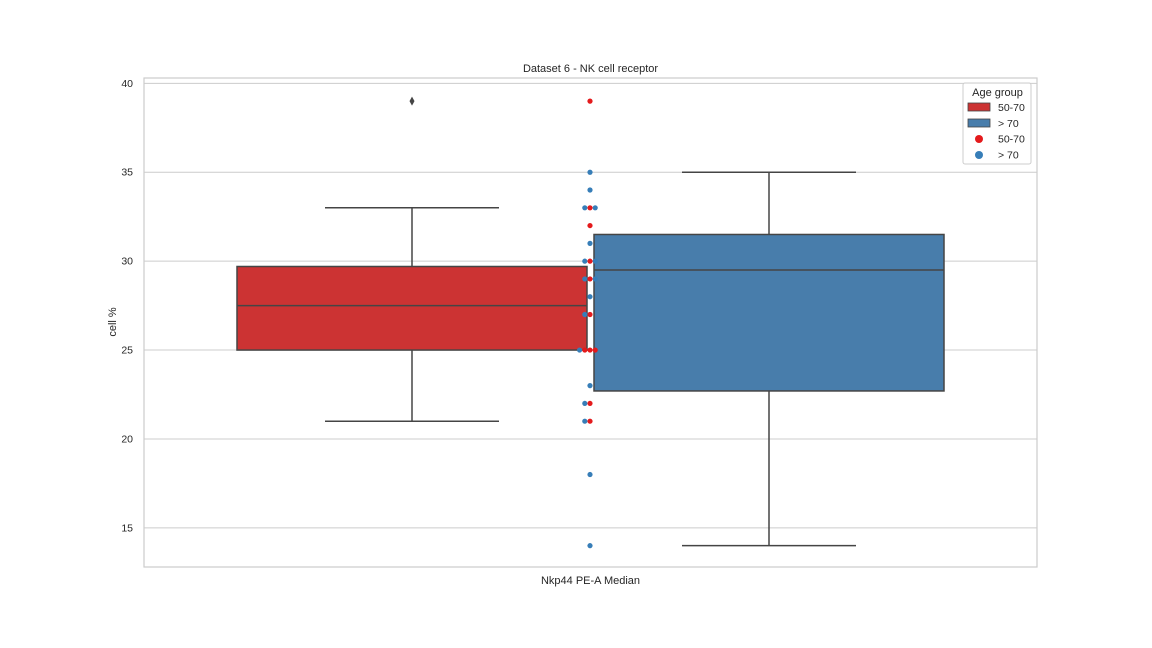 Image resolution: width=1152 pixels, height=648 pixels. I want to click on y-tick-label: 20, so click(127, 439).